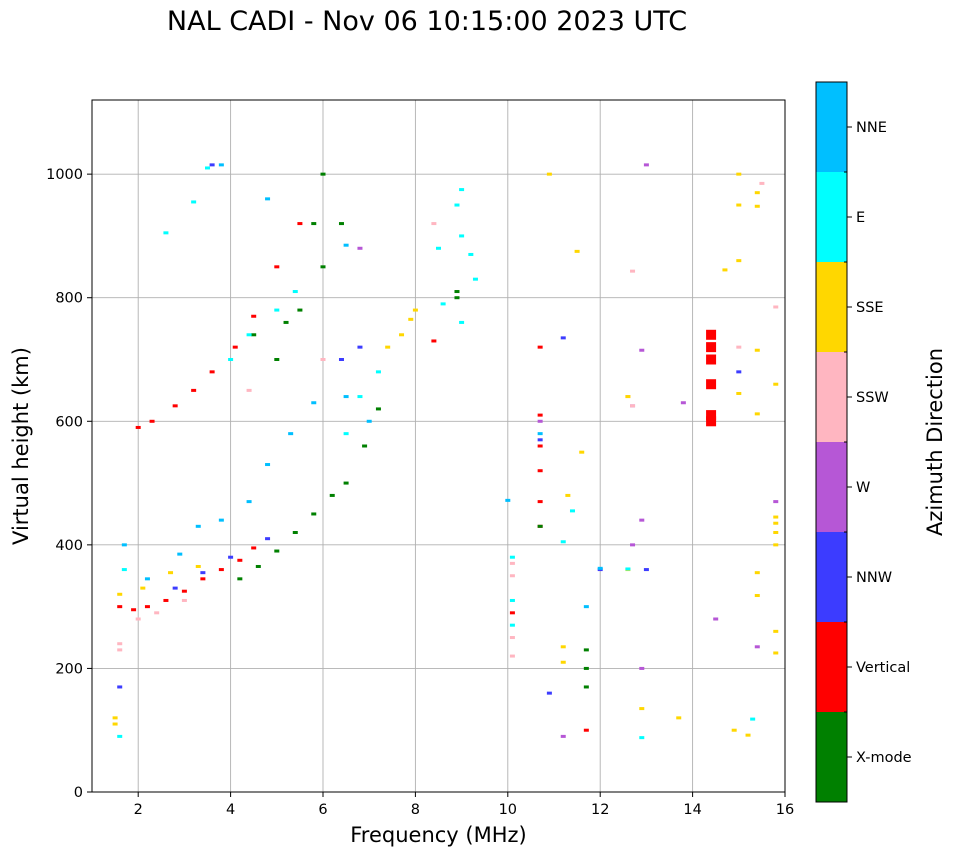 The height and width of the screenshot is (857, 958). Describe the element at coordinates (508, 810) in the screenshot. I see `x-tick-label: 10` at that location.